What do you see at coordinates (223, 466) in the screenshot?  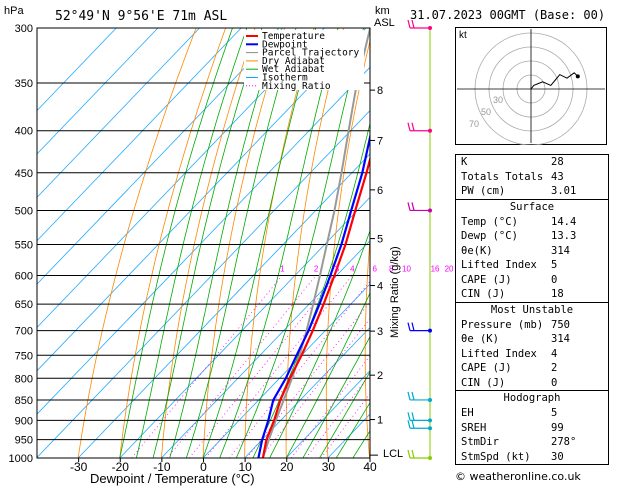 I see `temperature-axis: -30 -20 -10 0 10 20 30 40` at bounding box center [223, 466].